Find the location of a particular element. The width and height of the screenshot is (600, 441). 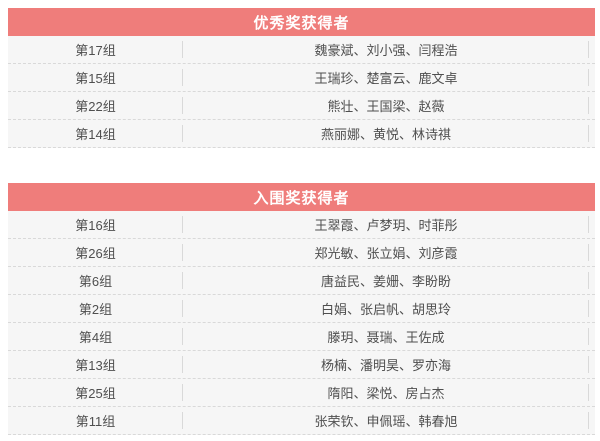

table-row: 第17组 魏豪斌、刘小强、闫程浩 is located at coordinates (301, 50).